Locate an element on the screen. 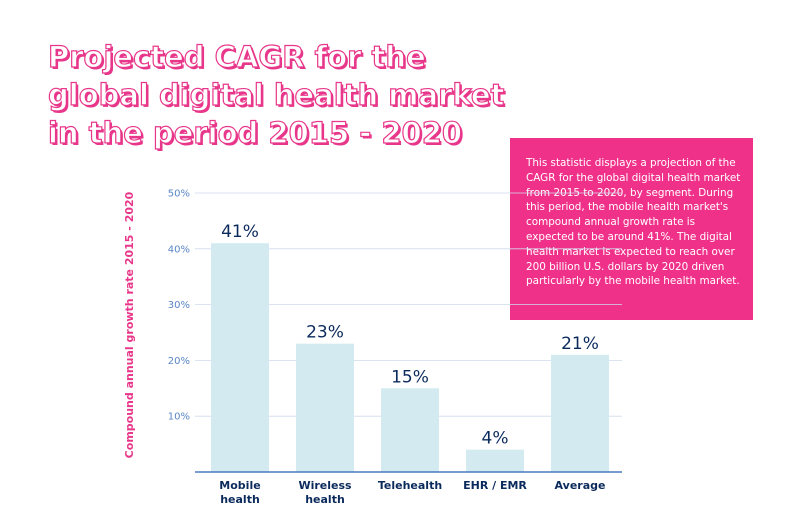 The width and height of the screenshot is (800, 523). data-label: 23% is located at coordinates (325, 333).